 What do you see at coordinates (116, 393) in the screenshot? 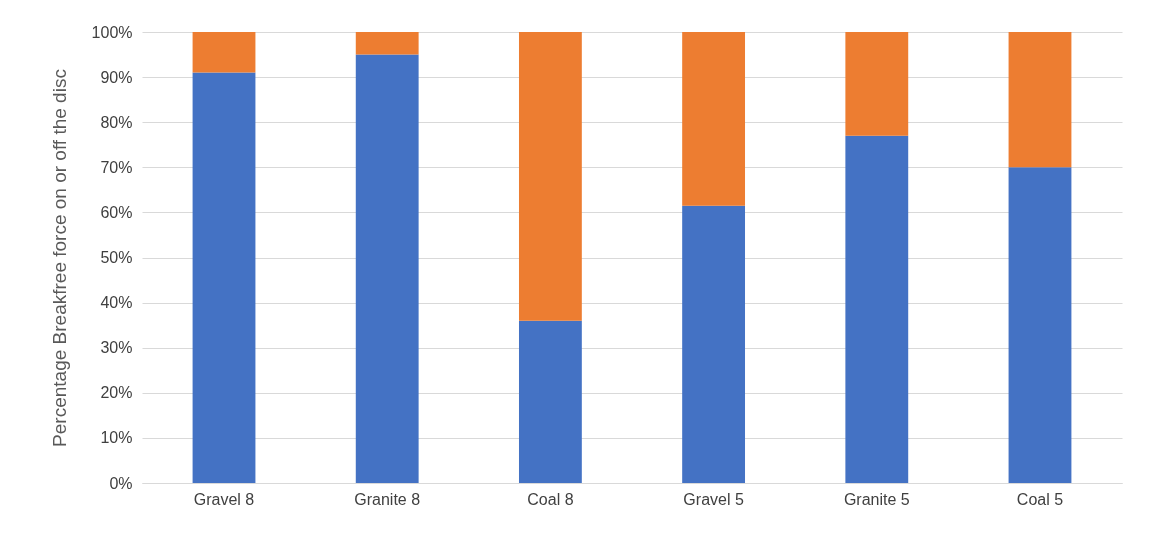
I see `y-tick-label: 20%` at bounding box center [116, 393].